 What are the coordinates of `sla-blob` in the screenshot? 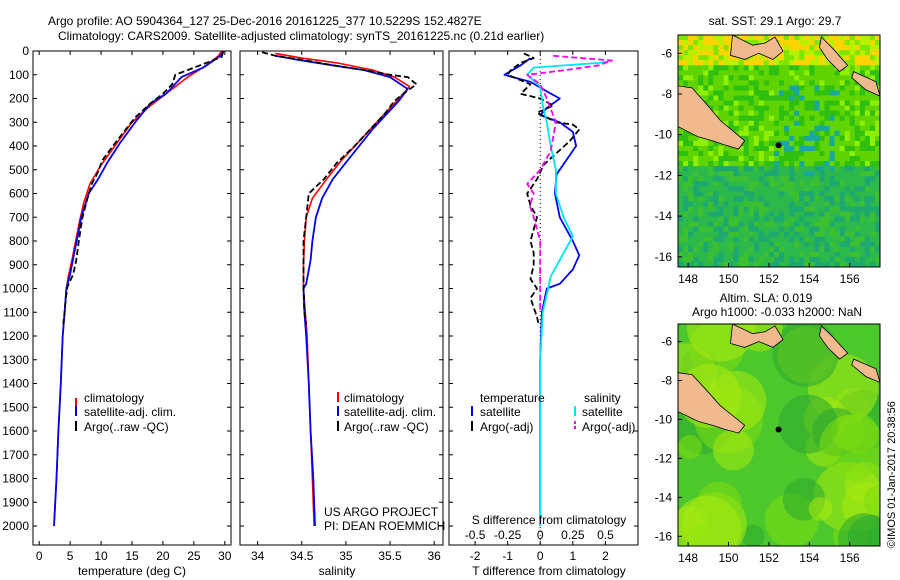 It's located at (820, 508).